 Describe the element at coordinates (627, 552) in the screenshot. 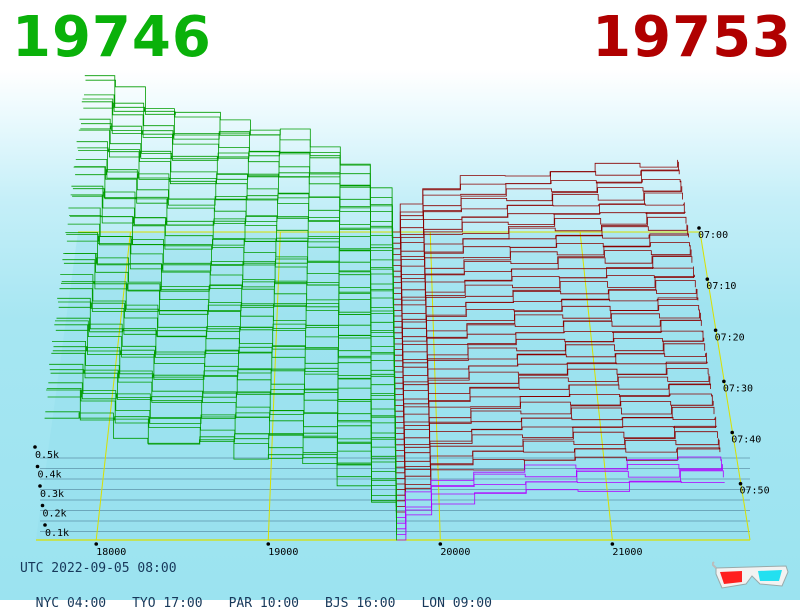

I see `price-tick-label: 21000` at that location.